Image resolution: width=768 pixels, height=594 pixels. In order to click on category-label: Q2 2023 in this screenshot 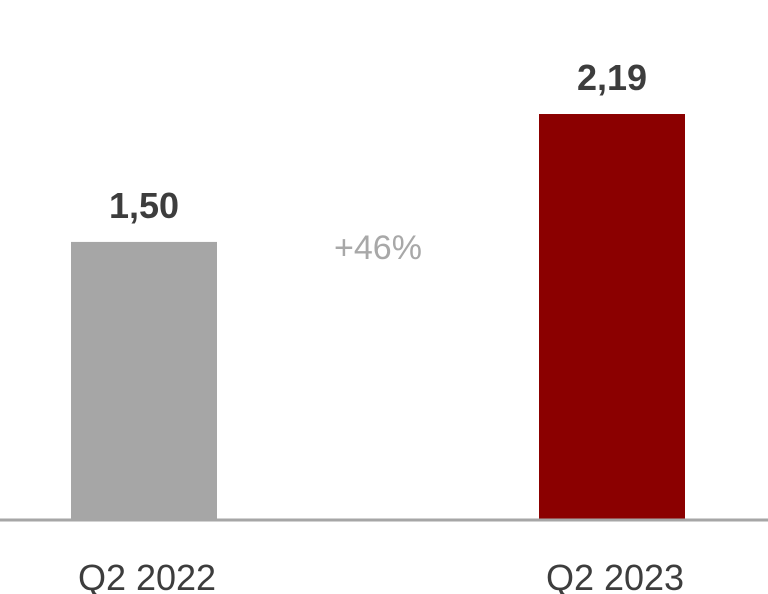, I will do `click(615, 575)`.